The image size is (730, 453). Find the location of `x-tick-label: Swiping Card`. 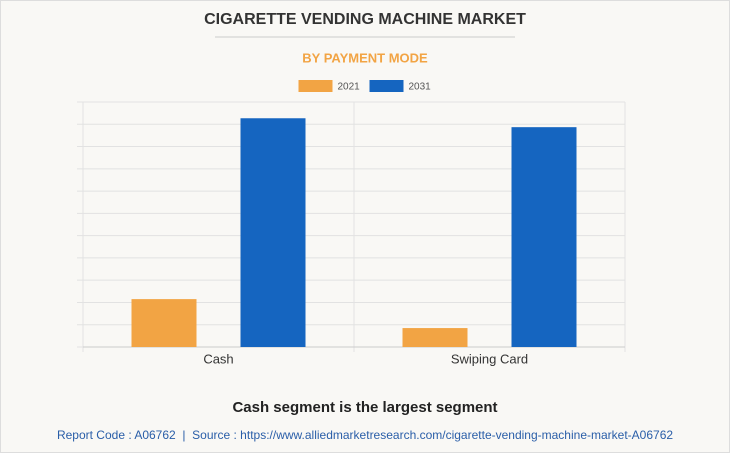

x-tick-label: Swiping Card is located at coordinates (489, 358).